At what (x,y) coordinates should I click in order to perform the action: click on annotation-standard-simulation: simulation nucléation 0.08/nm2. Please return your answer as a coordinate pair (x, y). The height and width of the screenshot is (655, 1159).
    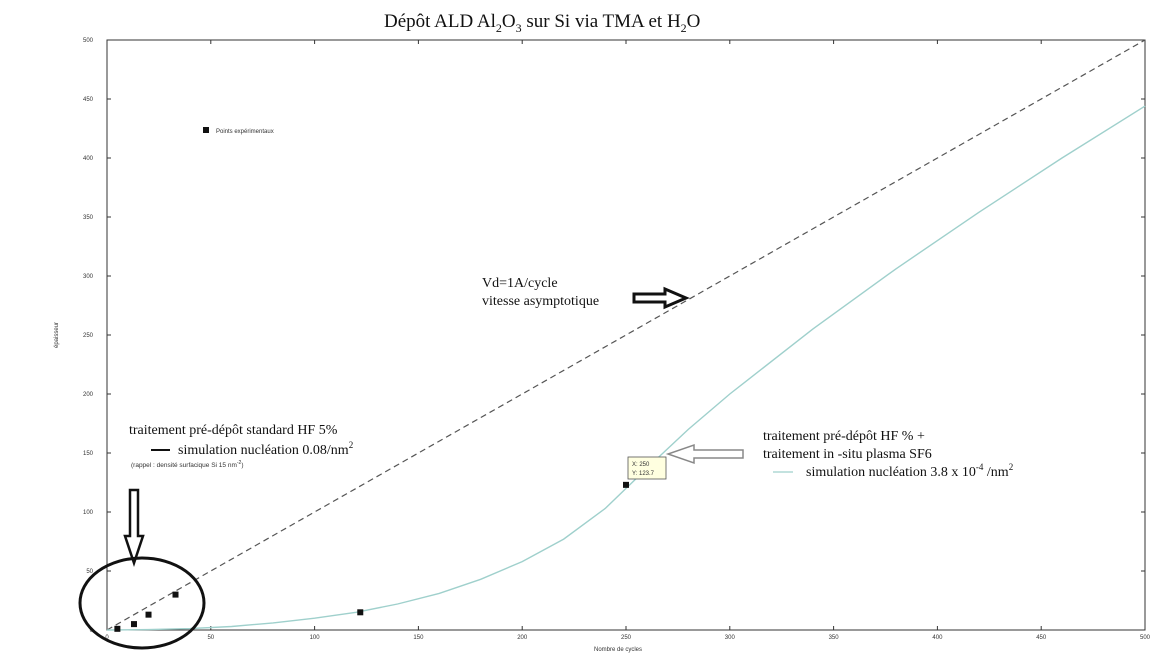
    Looking at the image, I should click on (265, 449).